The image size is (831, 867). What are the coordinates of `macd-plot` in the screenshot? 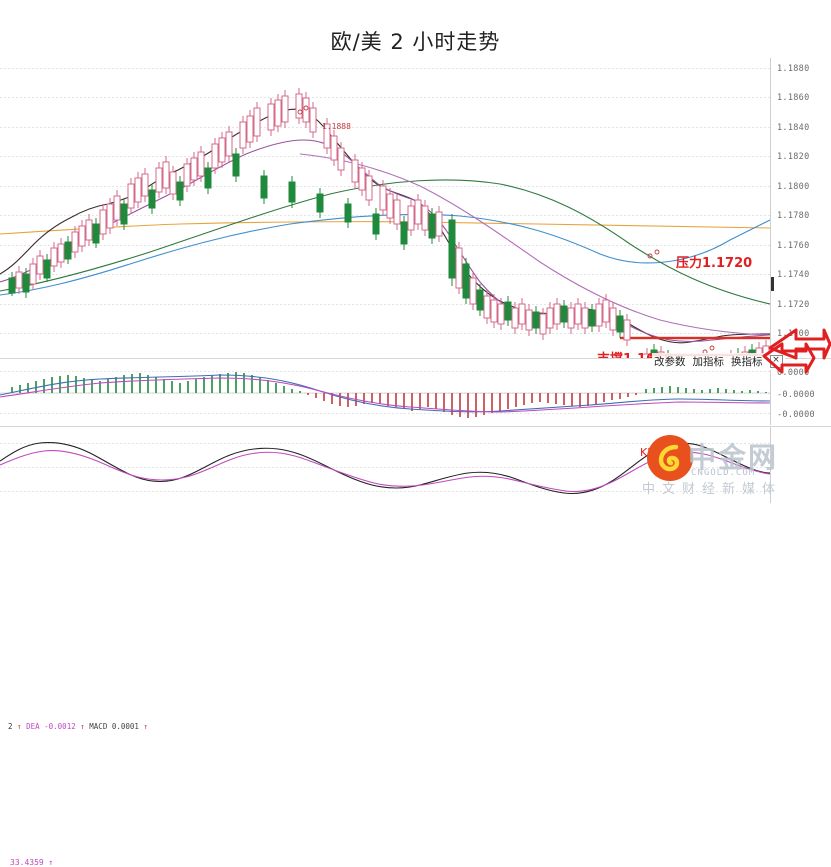 It's located at (385, 394).